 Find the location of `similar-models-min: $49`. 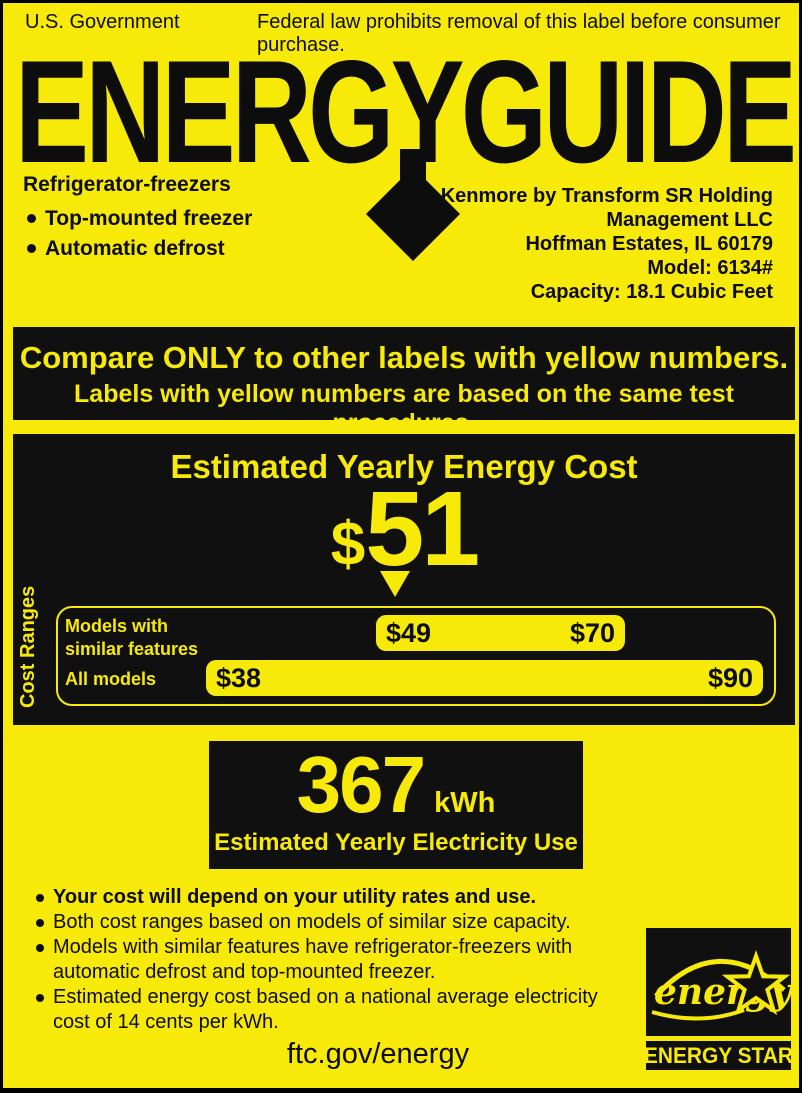

similar-models-min: $49 is located at coordinates (409, 632).